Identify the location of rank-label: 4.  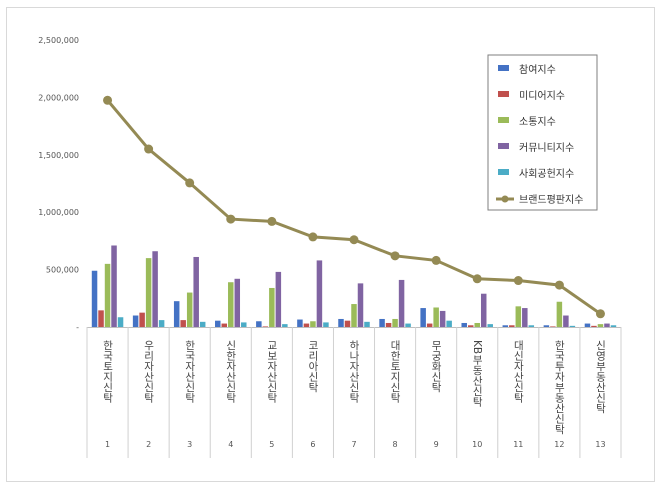
(230, 444).